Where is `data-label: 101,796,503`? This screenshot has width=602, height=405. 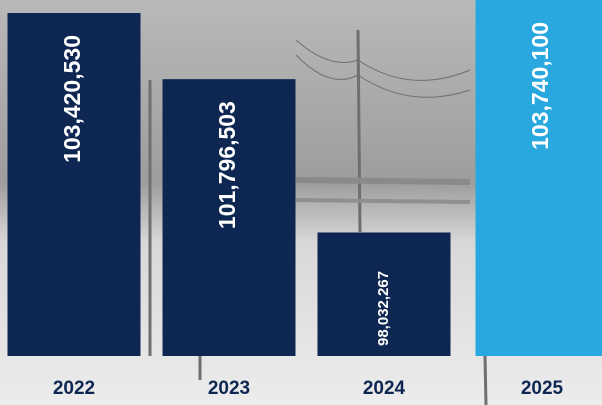
data-label: 101,796,503 is located at coordinates (227, 165).